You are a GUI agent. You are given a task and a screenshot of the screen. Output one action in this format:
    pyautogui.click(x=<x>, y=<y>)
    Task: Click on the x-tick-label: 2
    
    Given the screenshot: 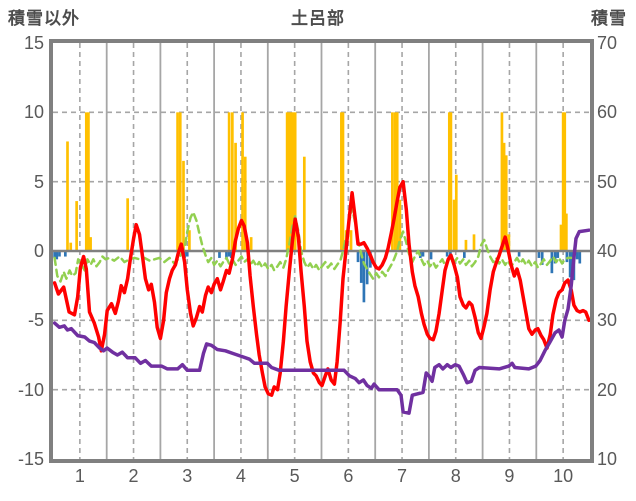 What is the action you would take?
    pyautogui.click(x=133, y=476)
    